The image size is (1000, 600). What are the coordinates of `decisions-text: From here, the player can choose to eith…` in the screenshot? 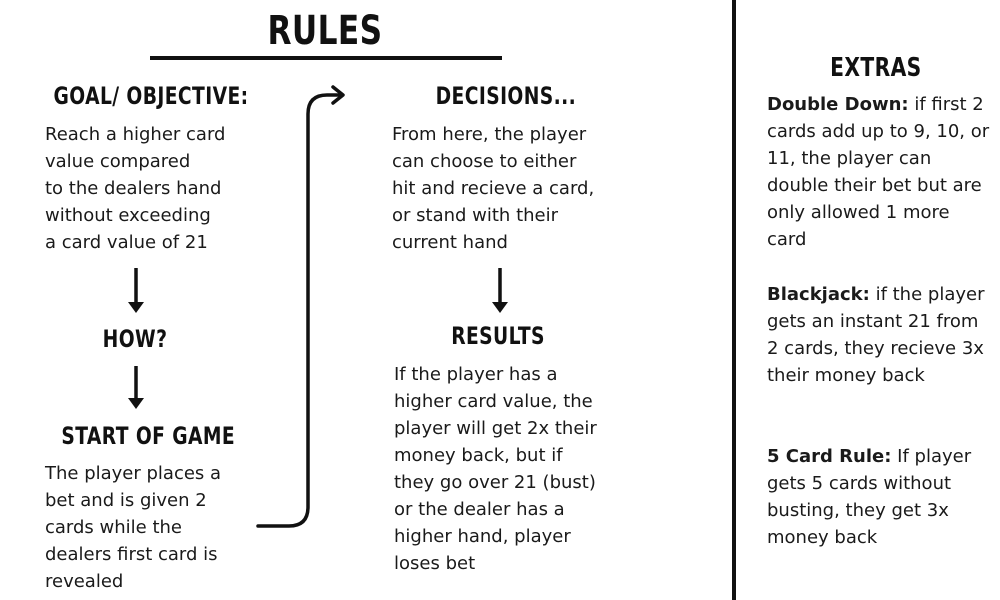 It's located at (493, 188).